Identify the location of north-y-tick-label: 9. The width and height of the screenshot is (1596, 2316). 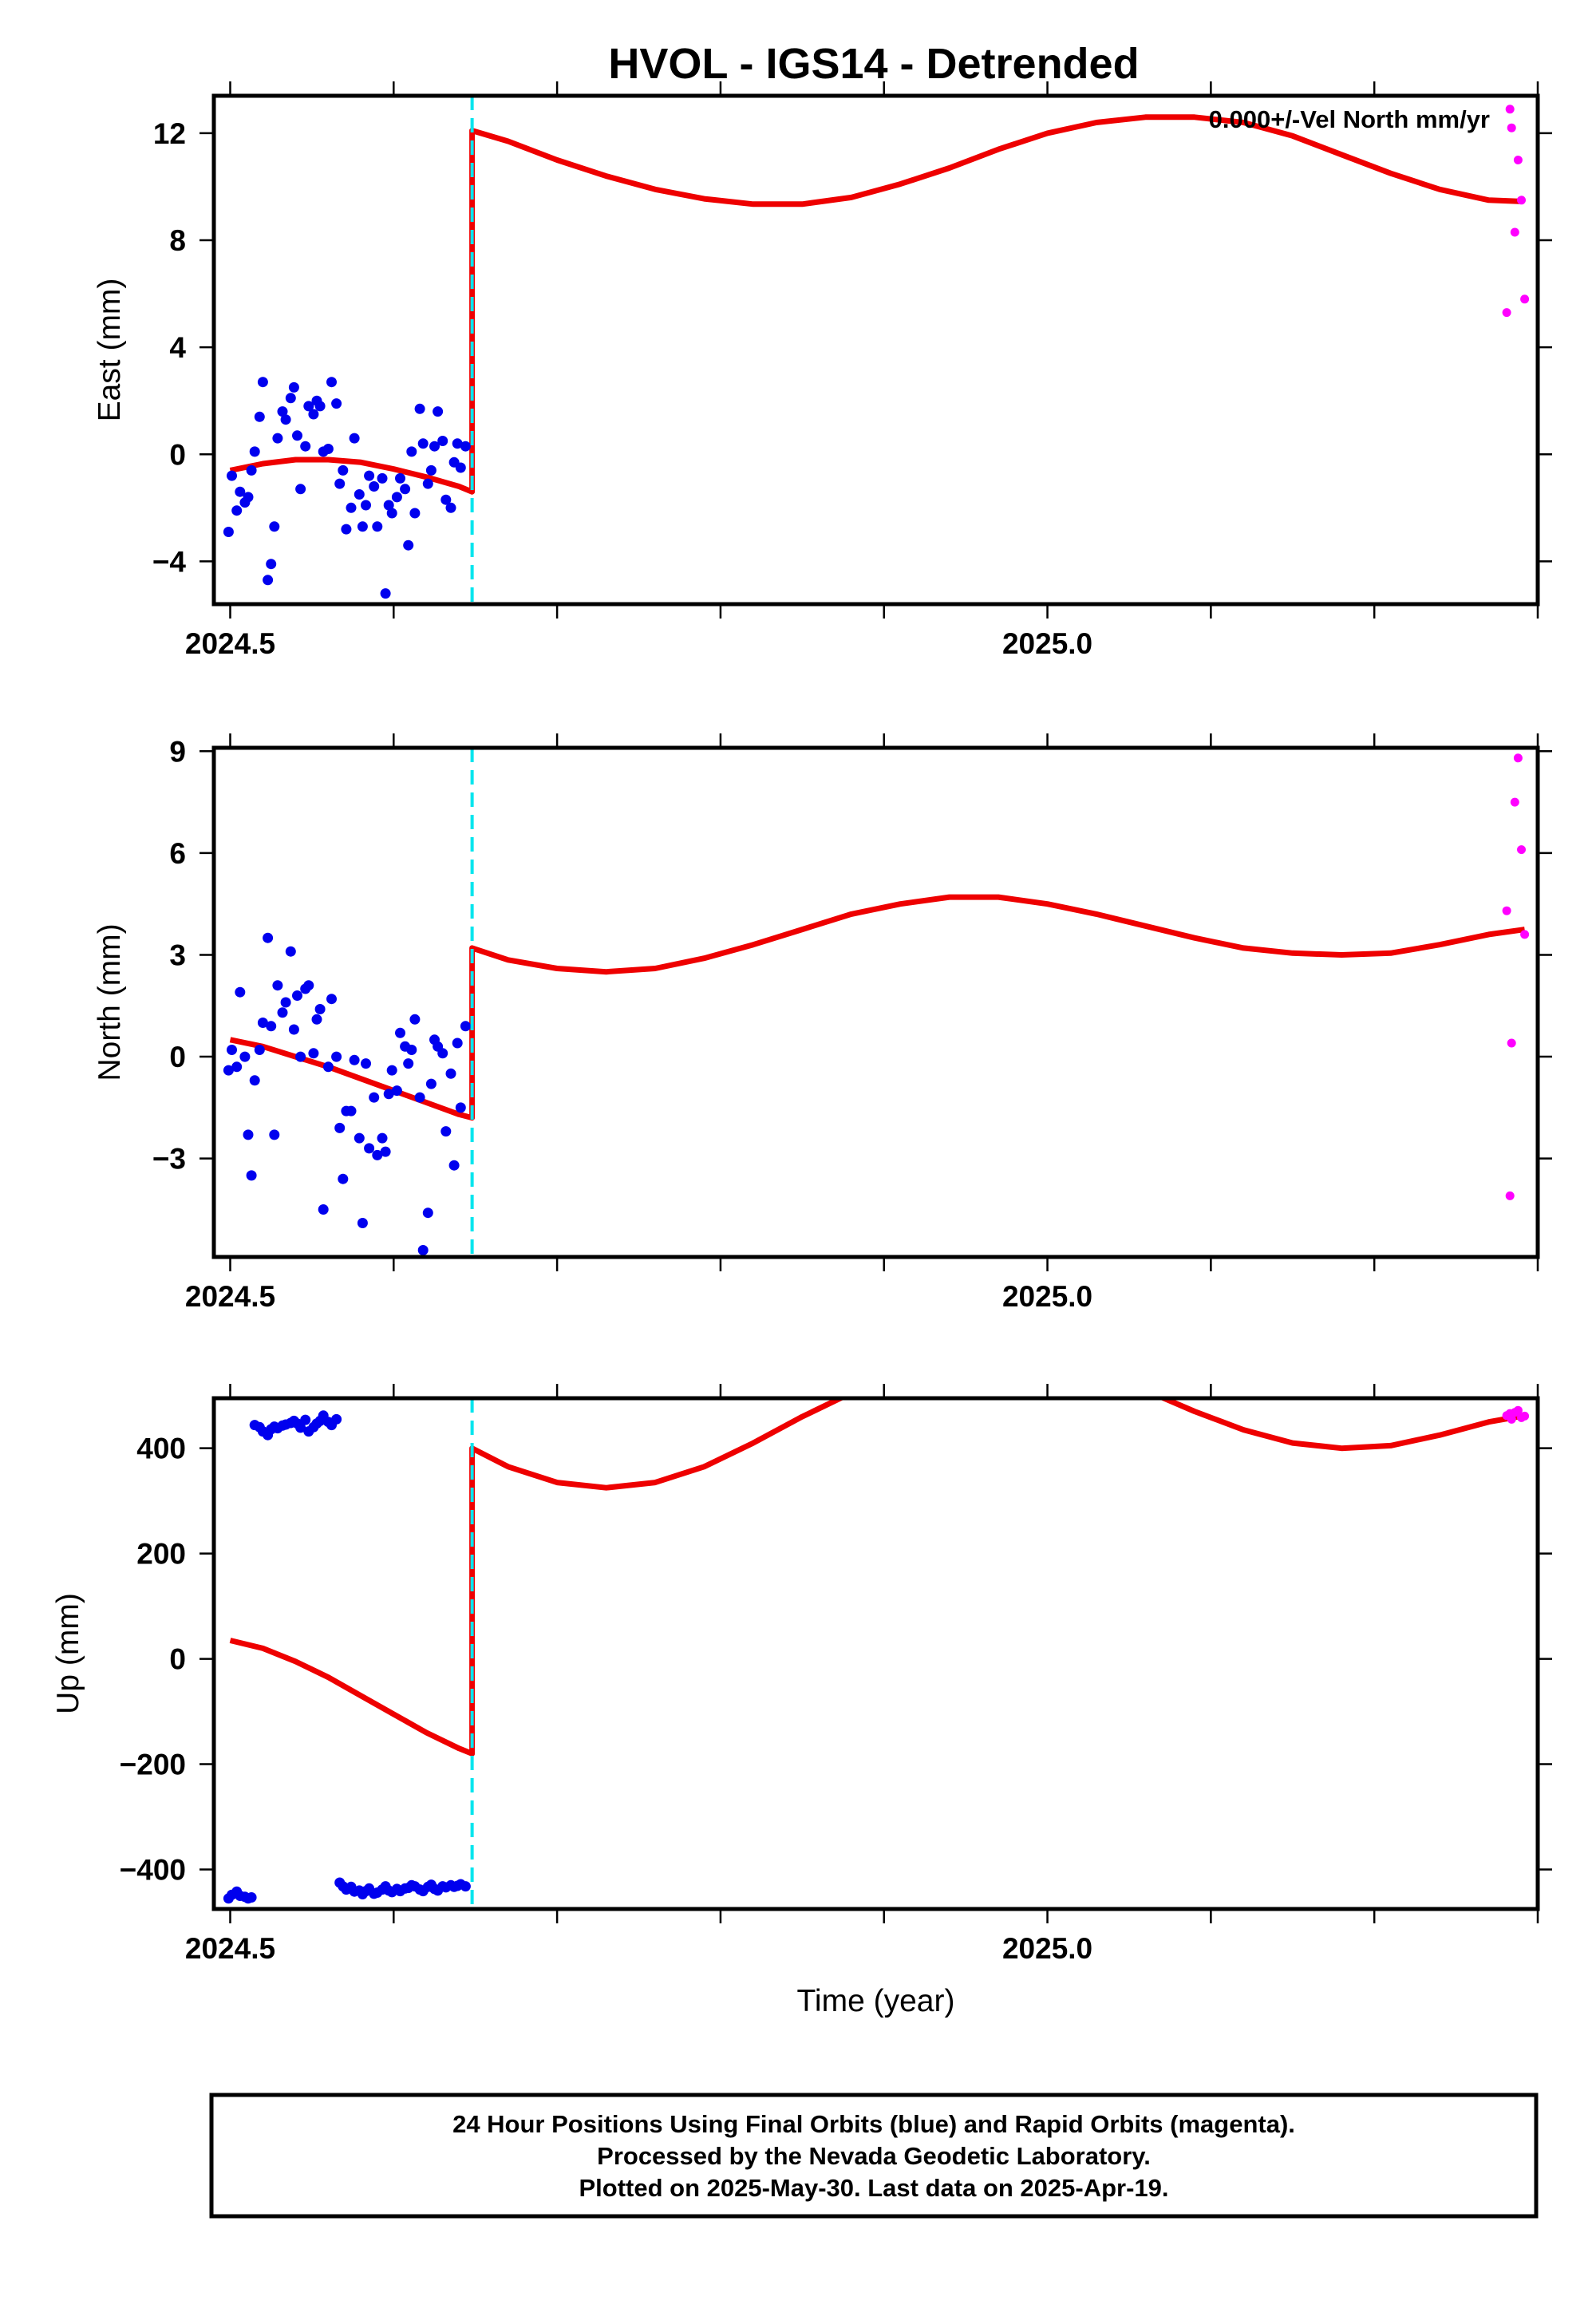
(177, 751).